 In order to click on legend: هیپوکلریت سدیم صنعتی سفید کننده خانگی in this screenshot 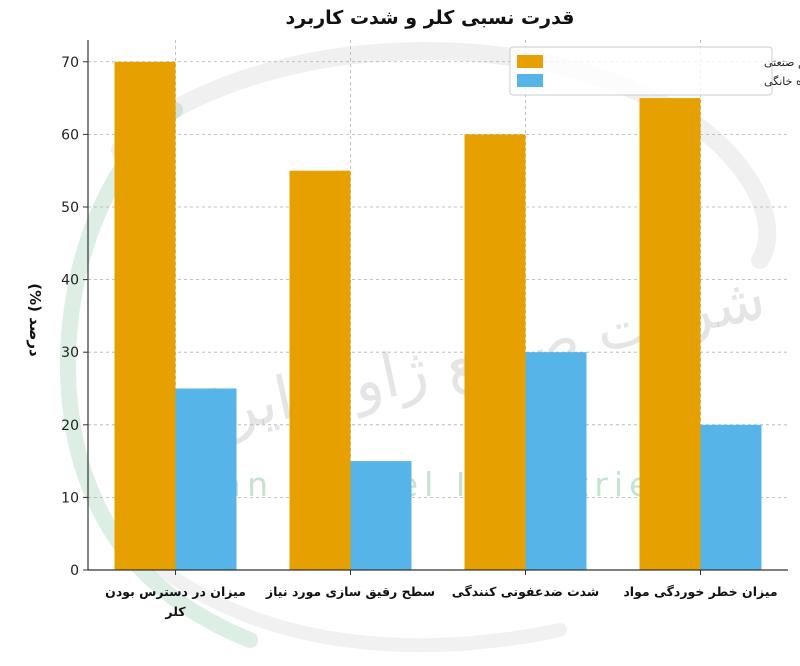, I will do `click(654, 71)`.